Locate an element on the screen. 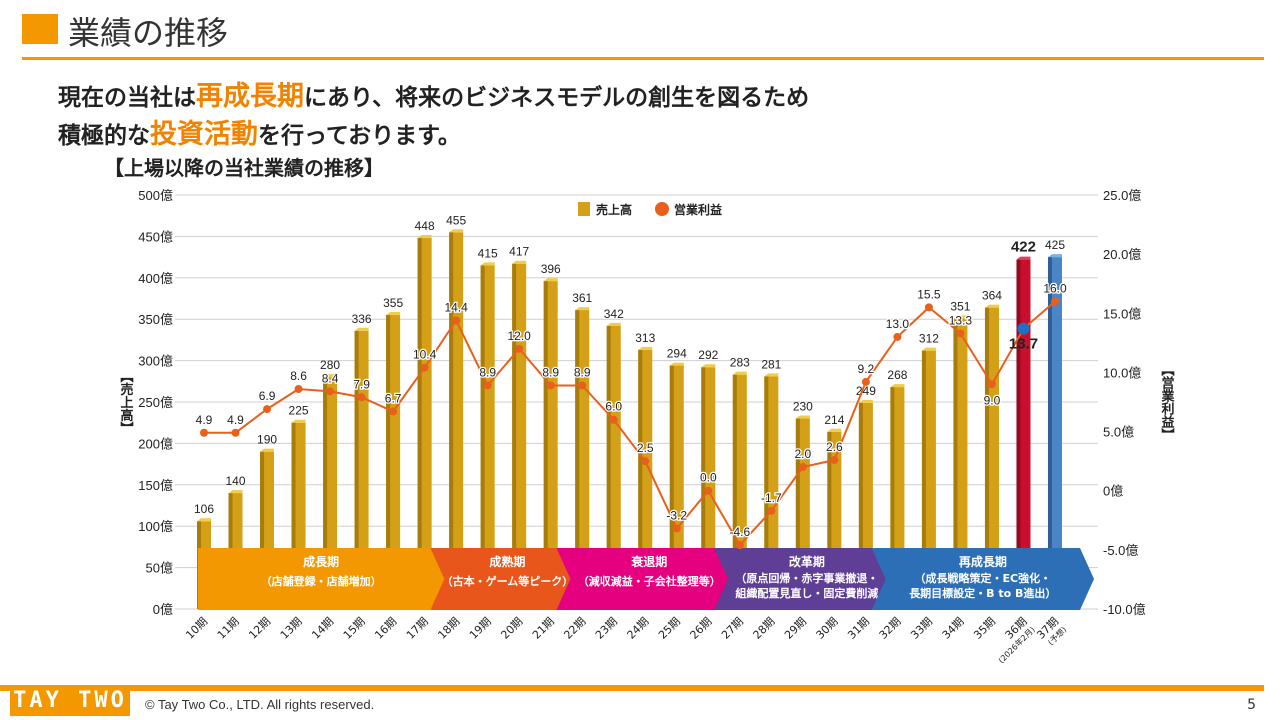  left-tick-label: 250億 is located at coordinates (155, 402).